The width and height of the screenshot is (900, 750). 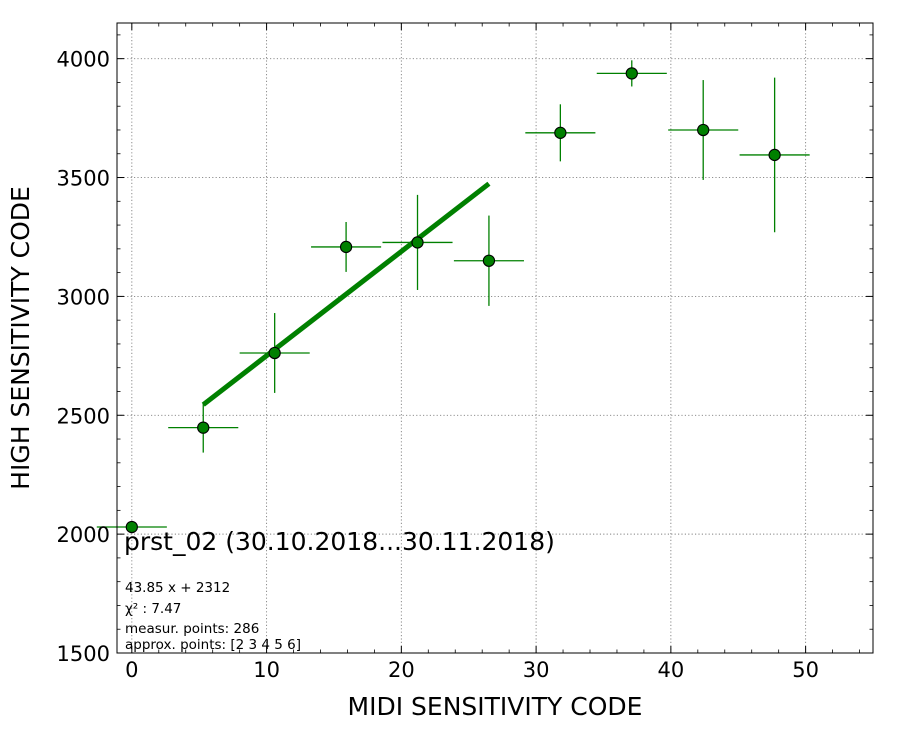 I want to click on fit-line-group, so click(x=346, y=294).